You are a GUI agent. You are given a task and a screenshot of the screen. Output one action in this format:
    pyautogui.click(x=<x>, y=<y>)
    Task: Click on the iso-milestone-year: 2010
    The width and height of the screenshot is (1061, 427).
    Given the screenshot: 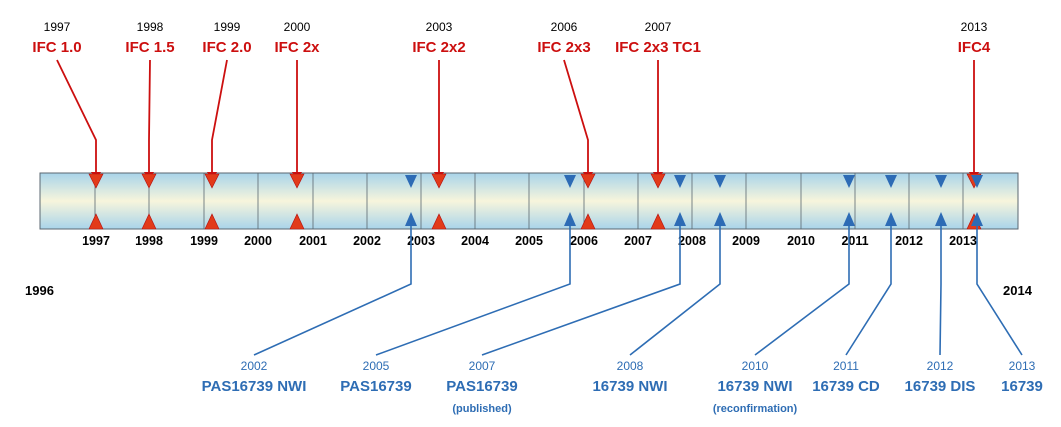 What is the action you would take?
    pyautogui.click(x=755, y=366)
    